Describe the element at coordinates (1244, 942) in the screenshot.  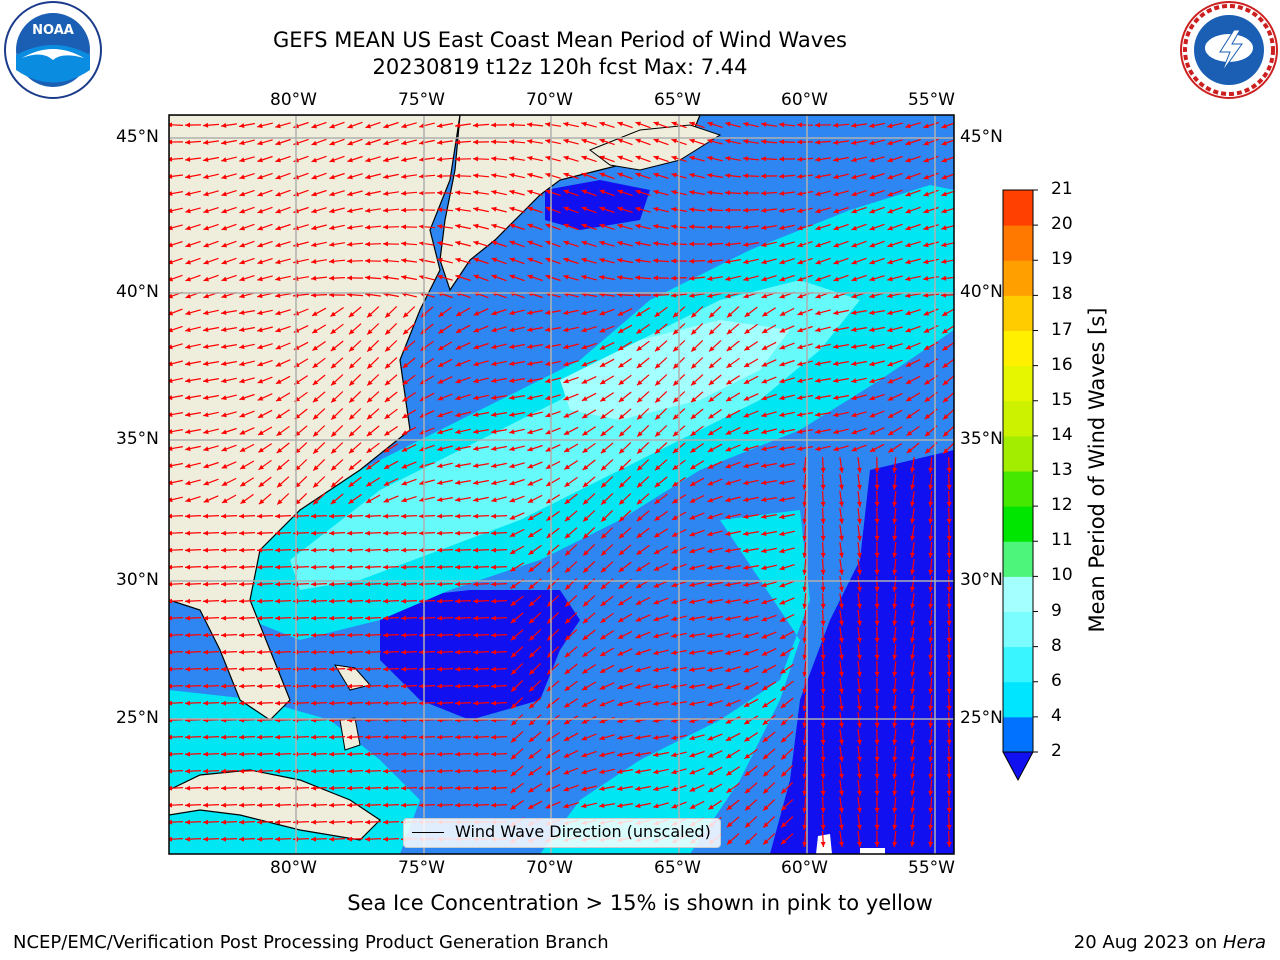
I see `footer-host: Hera` at that location.